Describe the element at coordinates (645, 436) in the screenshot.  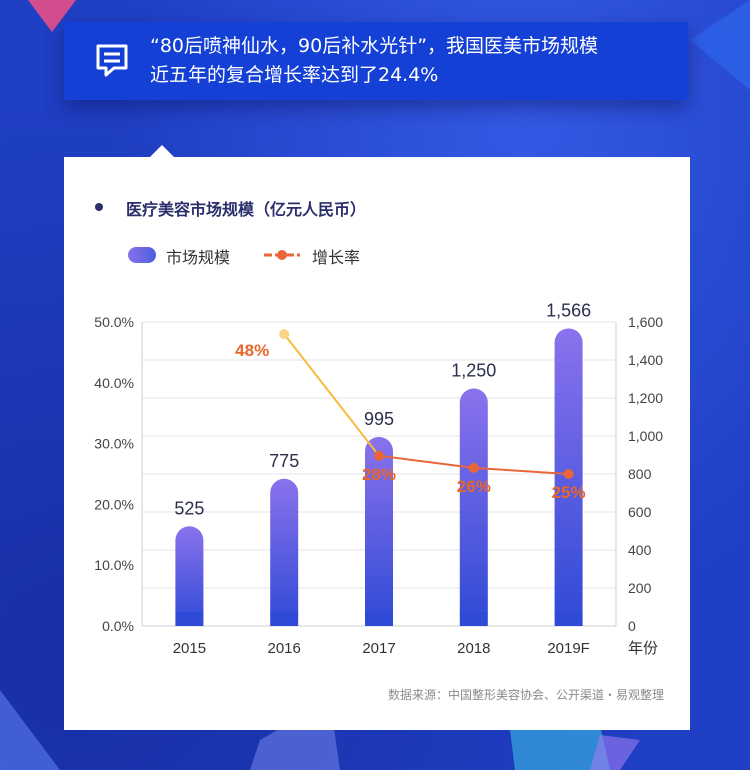
I see `right-axis-tick: 1,000` at that location.